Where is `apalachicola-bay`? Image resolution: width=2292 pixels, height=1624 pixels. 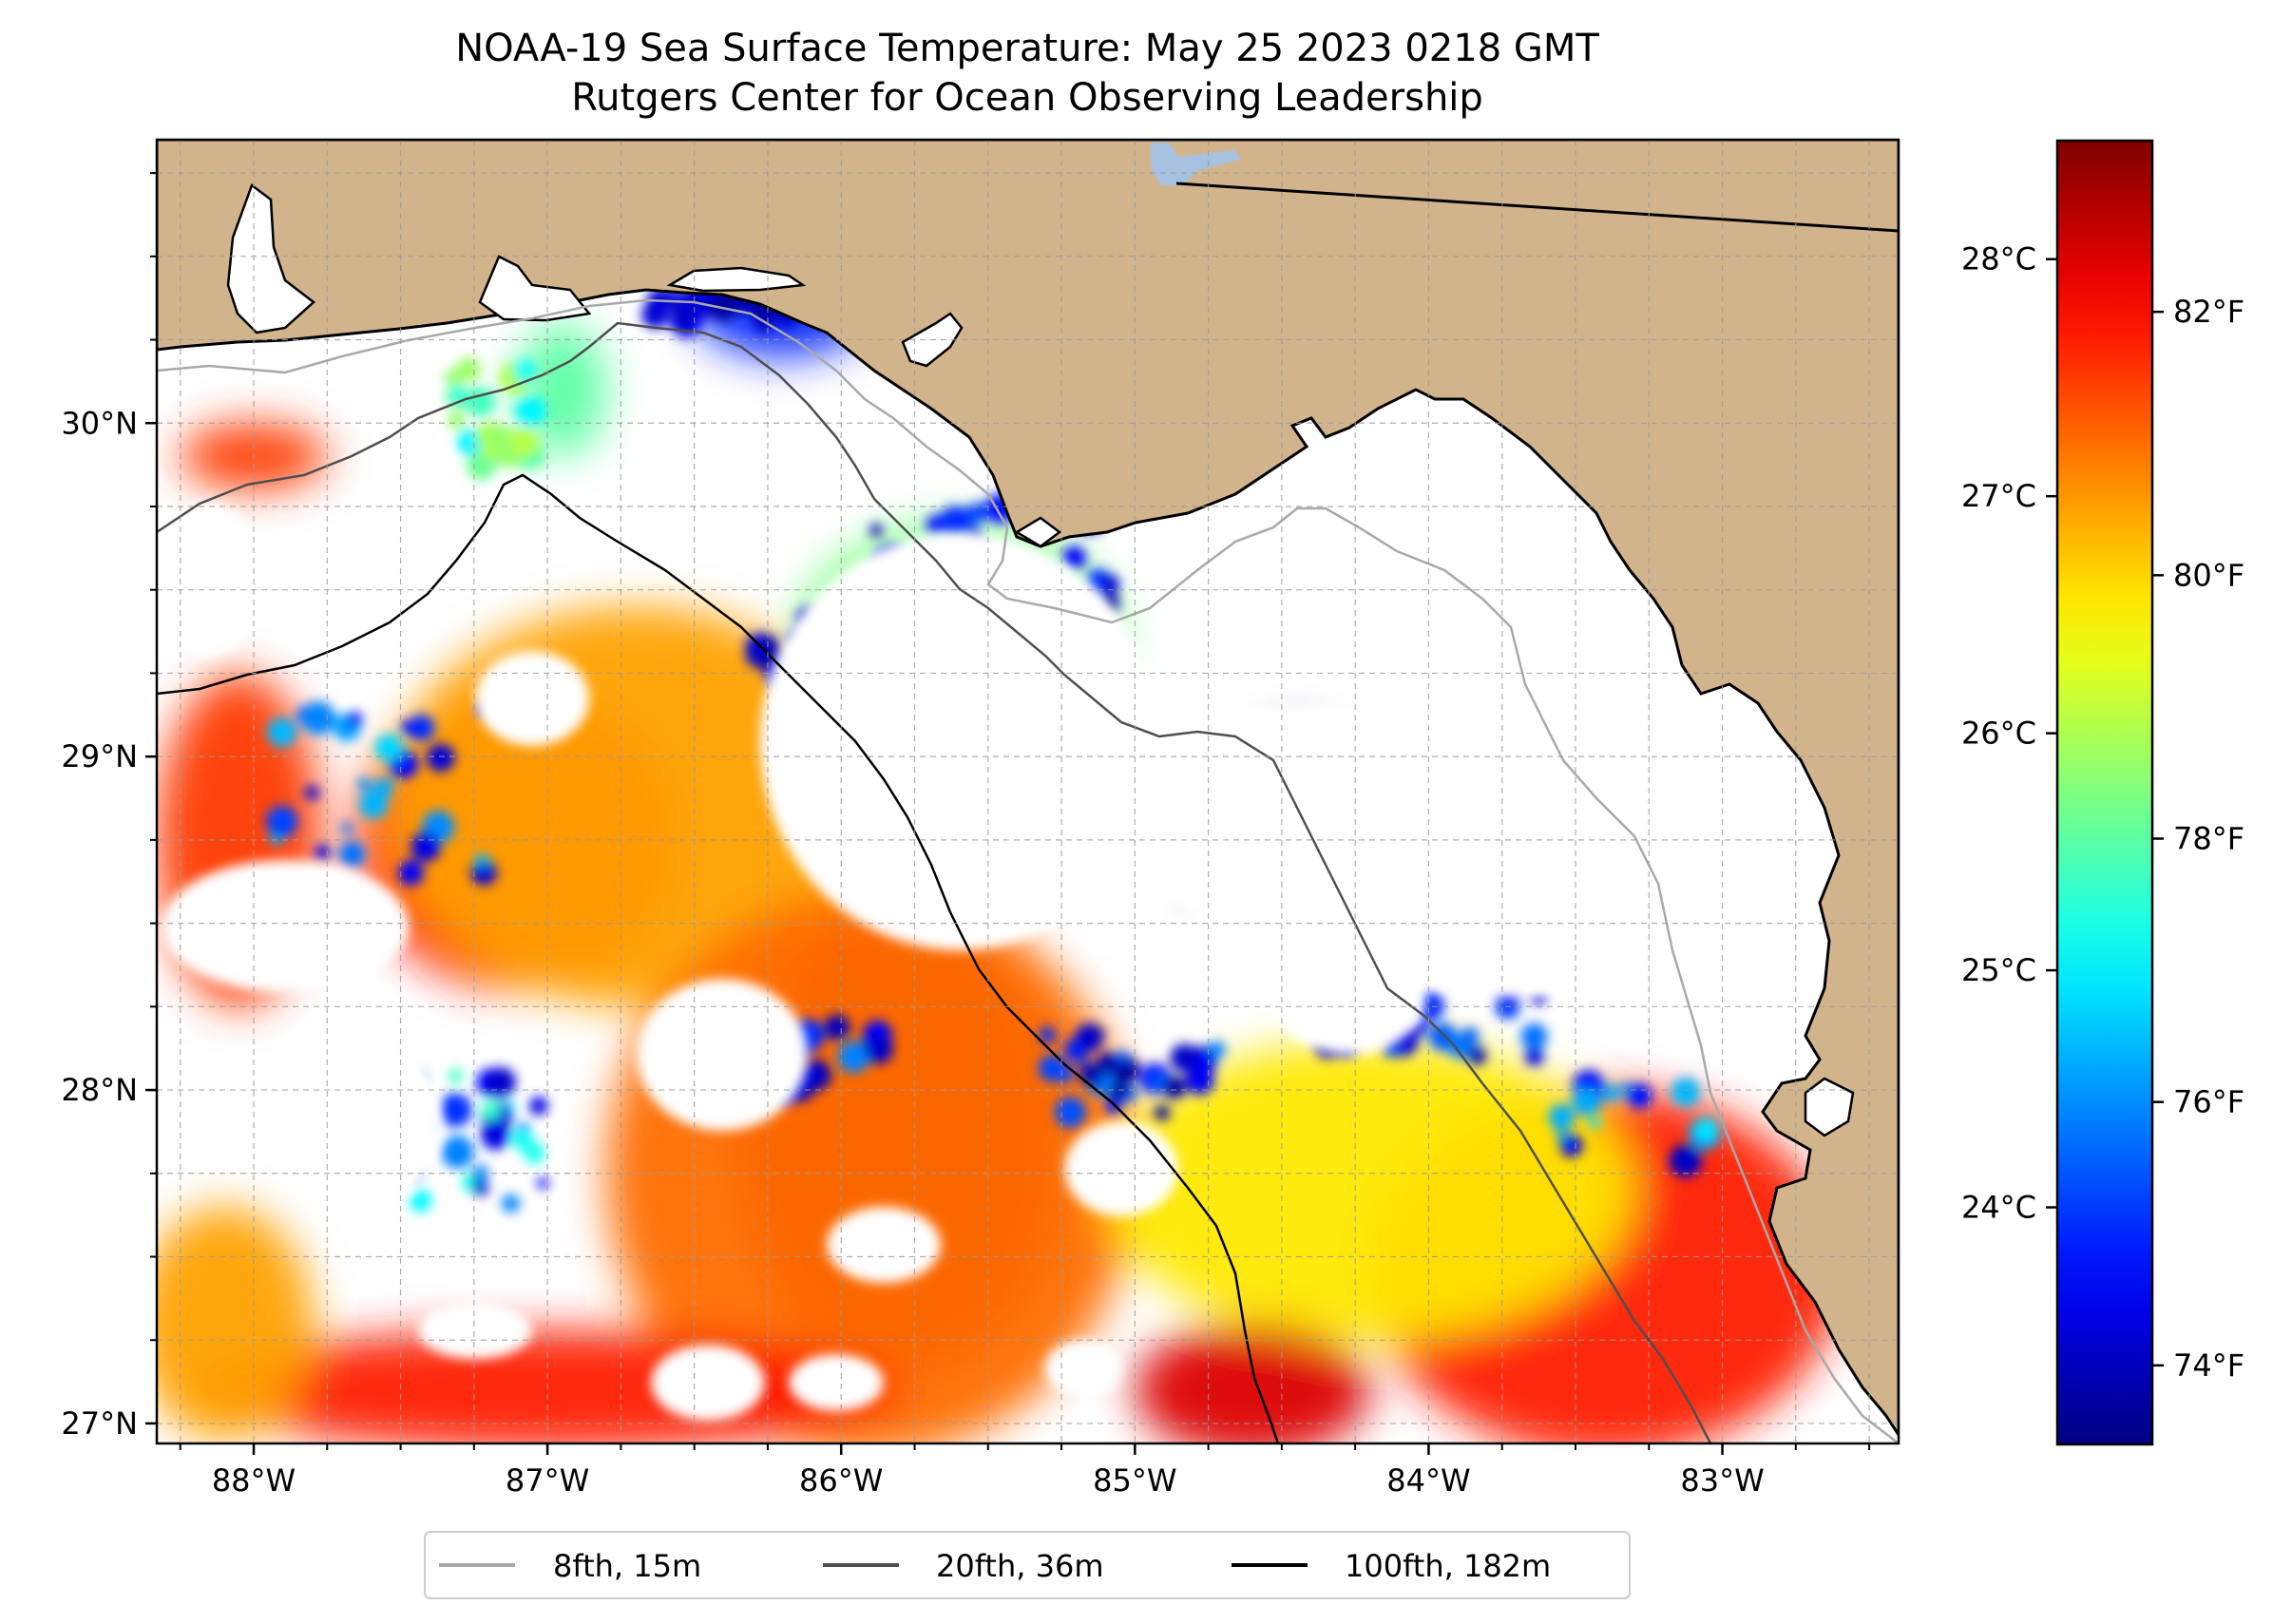 apalachicola-bay is located at coordinates (1038, 532).